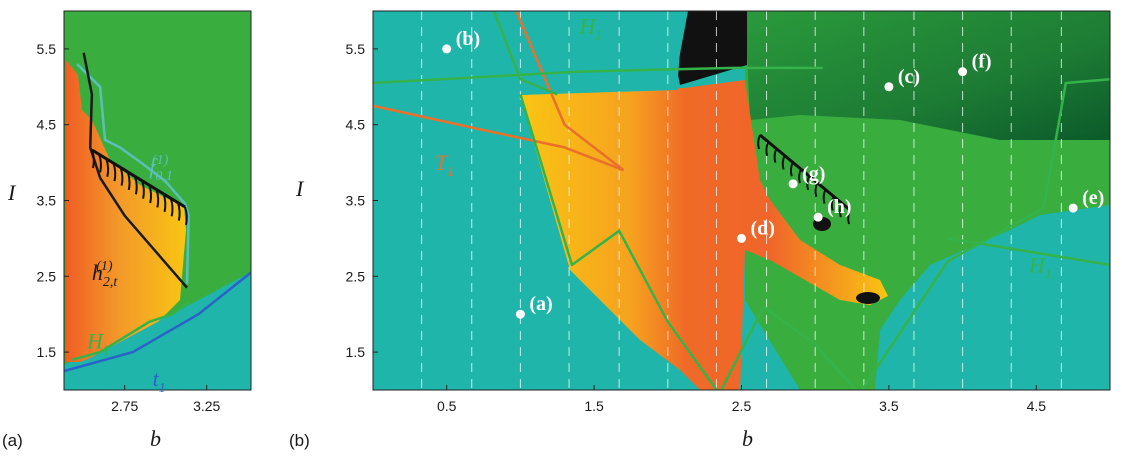  What do you see at coordinates (1040, 268) in the screenshot?
I see `curve-label-H1_right: H1` at bounding box center [1040, 268].